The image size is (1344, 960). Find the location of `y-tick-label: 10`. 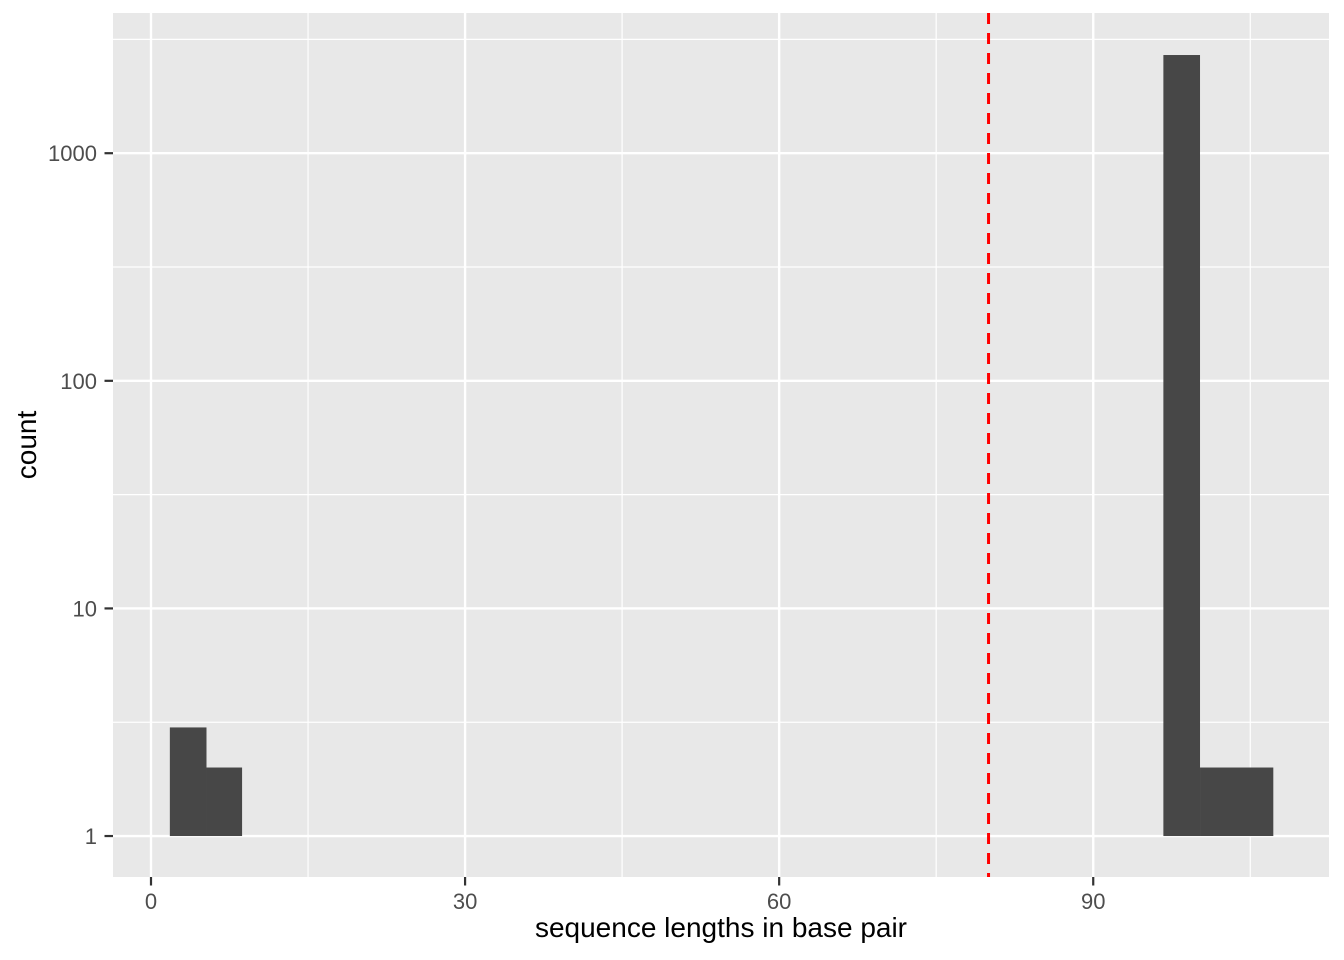

y-tick-label: 10 is located at coordinates (85, 608).